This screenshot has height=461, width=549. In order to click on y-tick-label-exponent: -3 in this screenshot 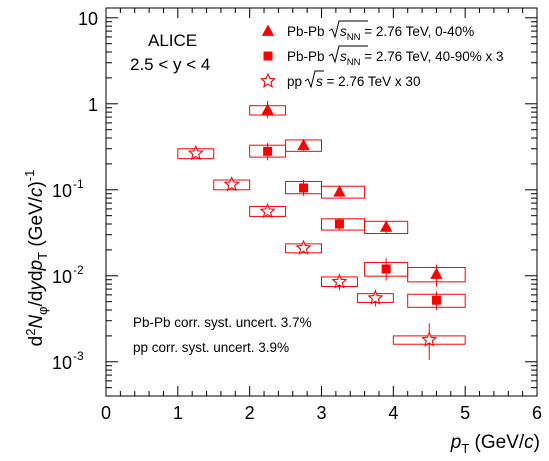, I will do `click(78, 356)`.